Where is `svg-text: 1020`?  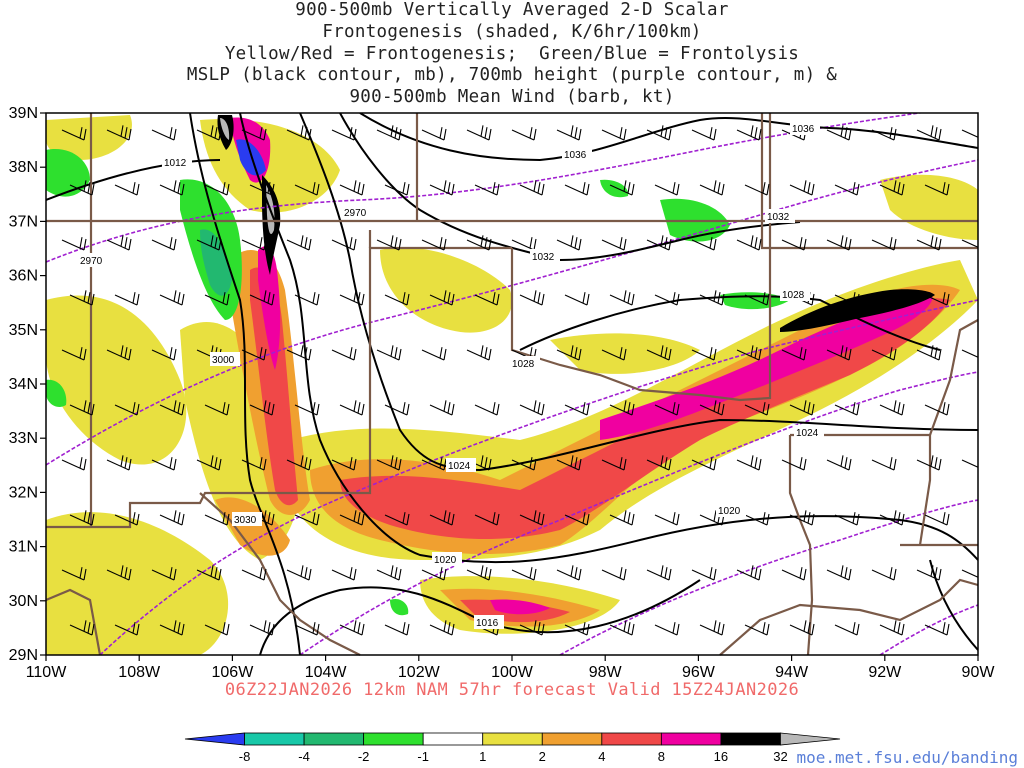
svg-text: 1020 is located at coordinates (445, 560).